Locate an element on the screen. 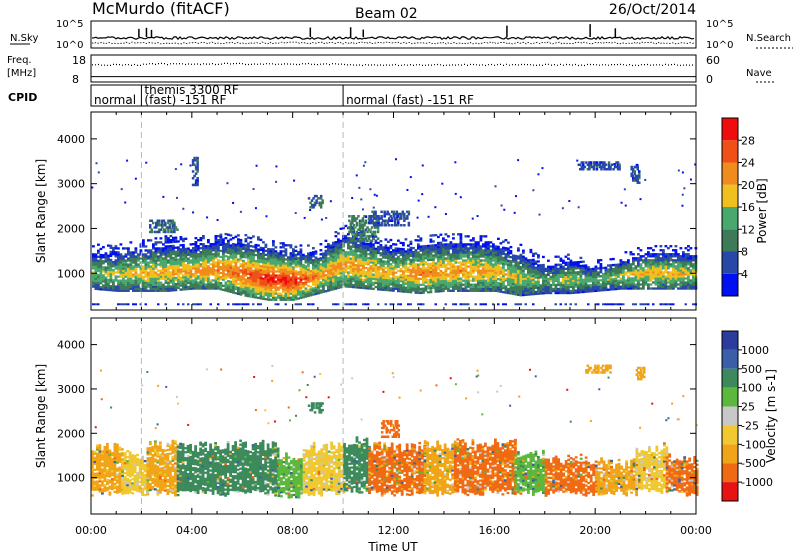 The image size is (800, 554). power-cell-1922 is located at coordinates (308, 271).